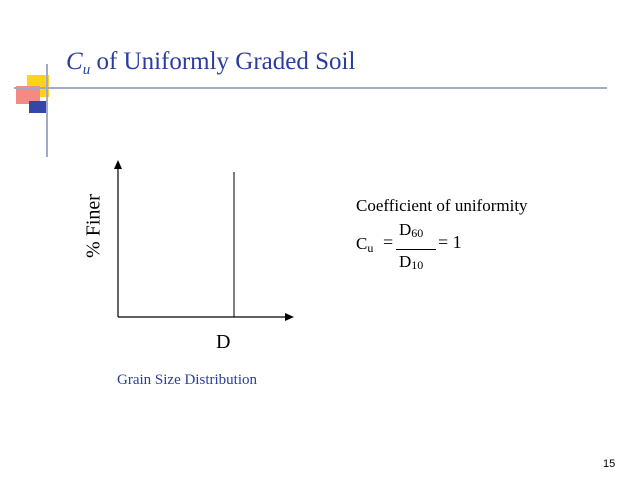 Image resolution: width=638 pixels, height=478 pixels. I want to click on formula-heading: Coefficient of uniformity, so click(442, 205).